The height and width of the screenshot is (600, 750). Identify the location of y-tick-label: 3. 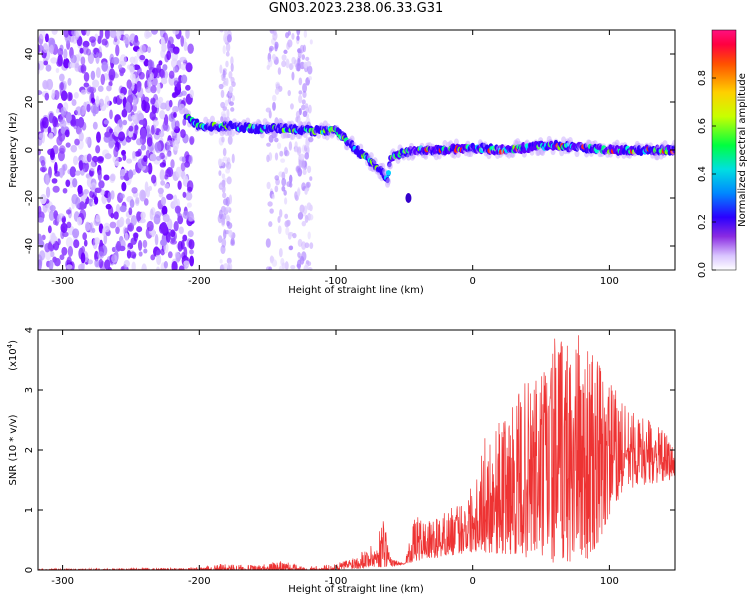
(29, 390).